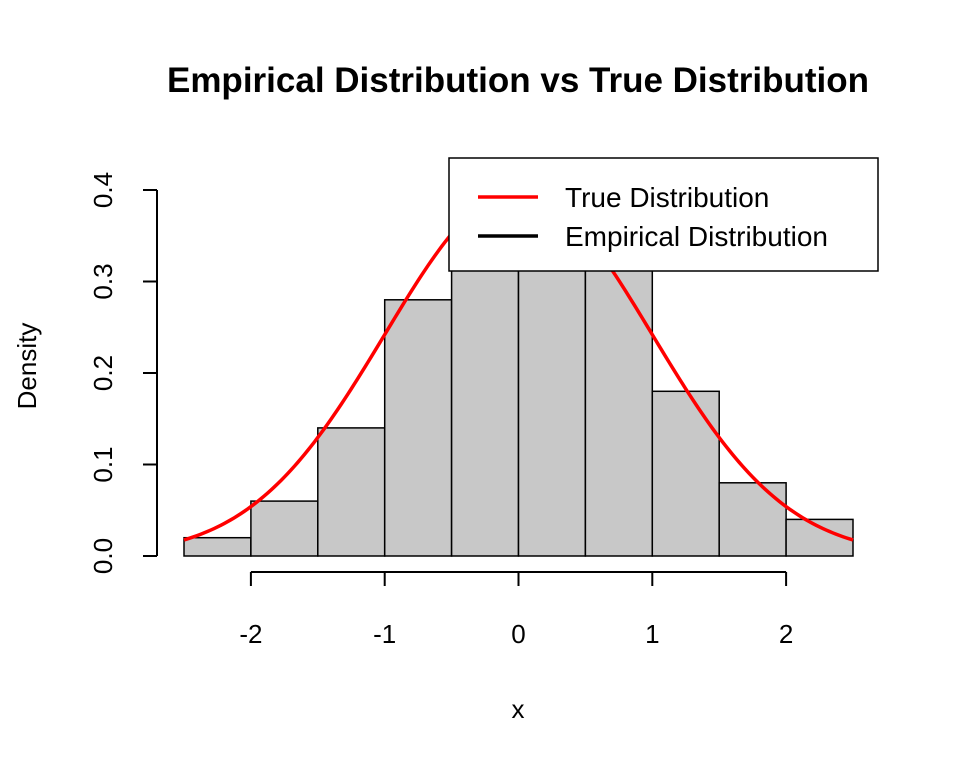 This screenshot has width=960, height=768. What do you see at coordinates (652, 634) in the screenshot?
I see `x-tick-label: 1` at bounding box center [652, 634].